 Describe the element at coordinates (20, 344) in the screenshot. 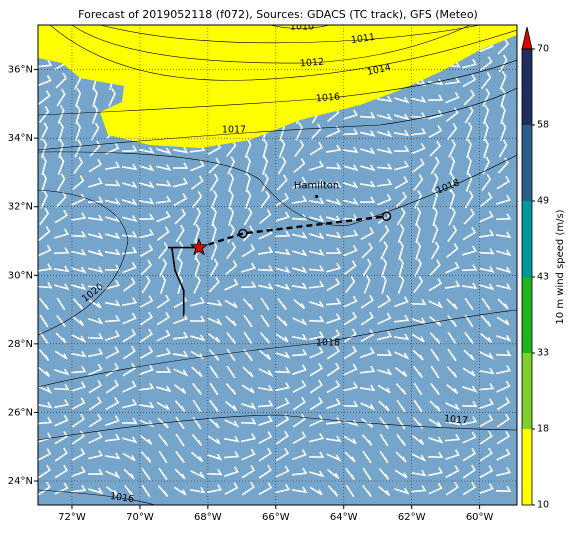

I see `y-tick-label: 28°N` at that location.